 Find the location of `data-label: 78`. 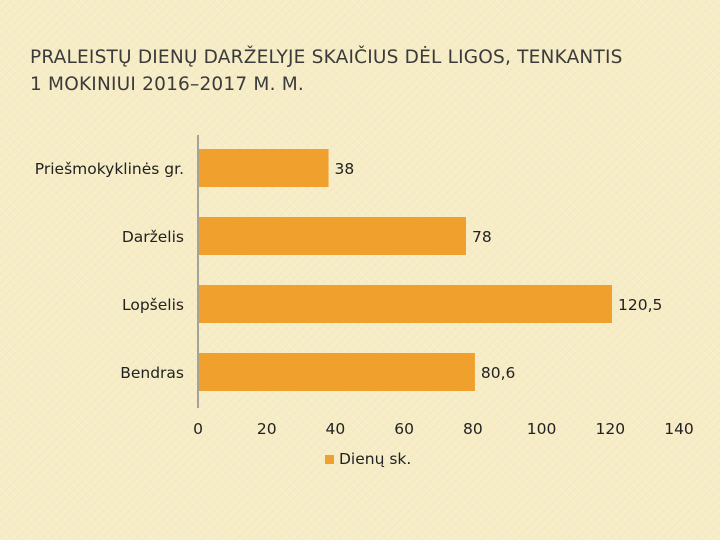

data-label: 78 is located at coordinates (482, 237).